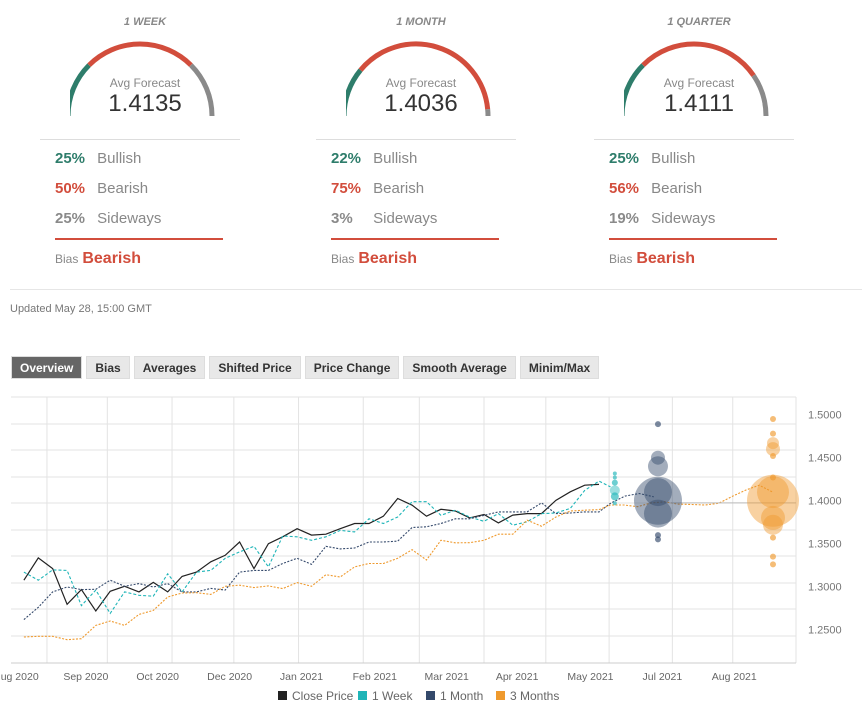  What do you see at coordinates (311, 548) in the screenshot?
I see `series-line-close-price` at bounding box center [311, 548].